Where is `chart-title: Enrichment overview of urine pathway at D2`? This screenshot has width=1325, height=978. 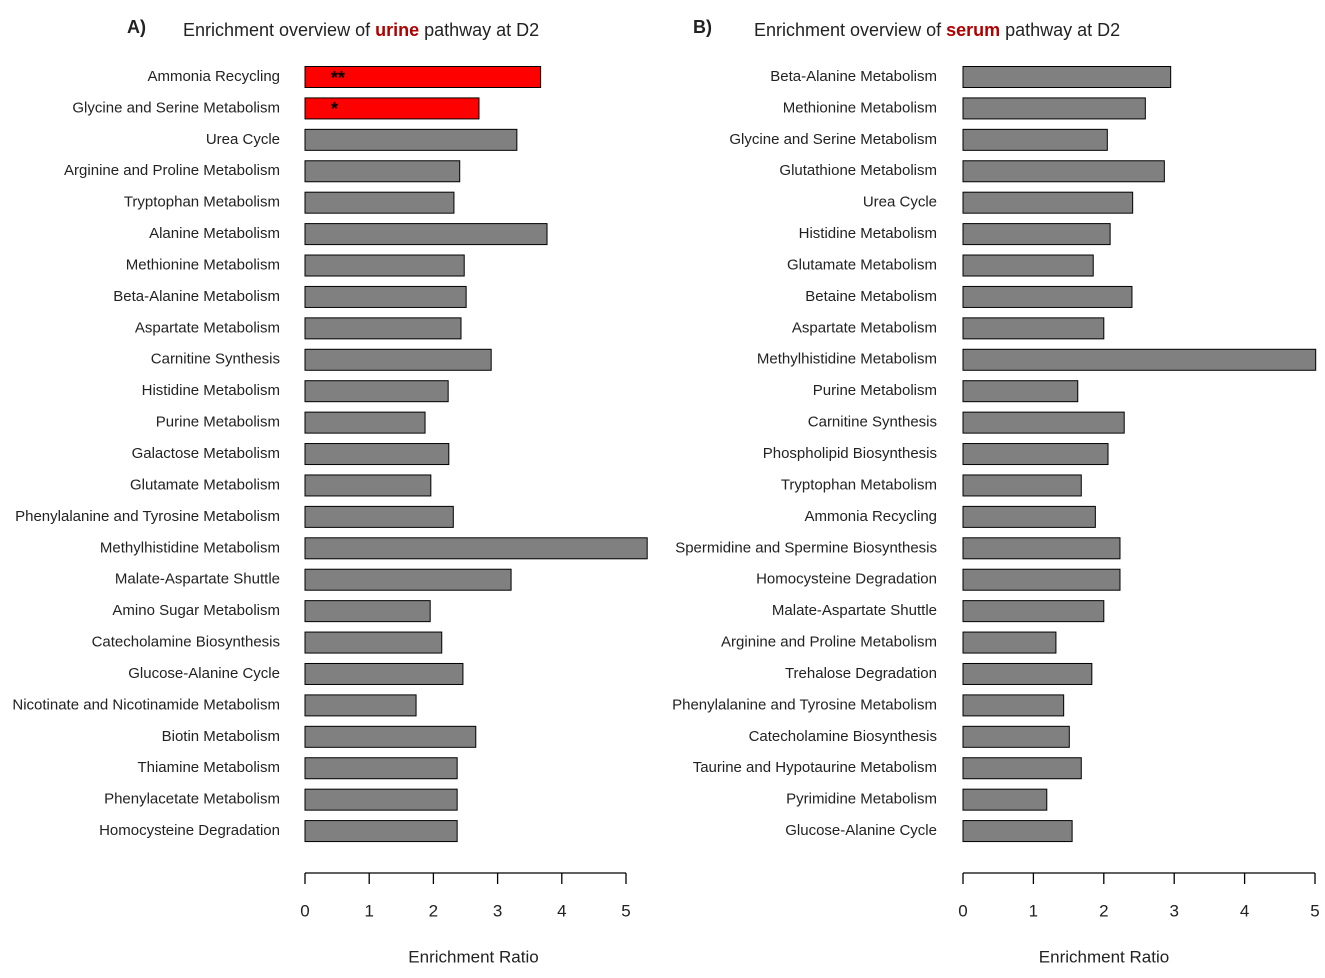 chart-title: Enrichment overview of urine pathway at D2 is located at coordinates (361, 30).